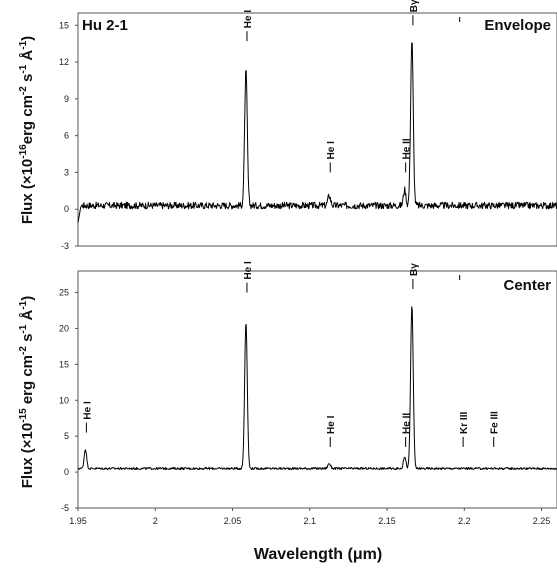 This screenshot has height=570, width=557. What do you see at coordinates (66, 172) in the screenshot?
I see `y-tick-label: 3` at bounding box center [66, 172].